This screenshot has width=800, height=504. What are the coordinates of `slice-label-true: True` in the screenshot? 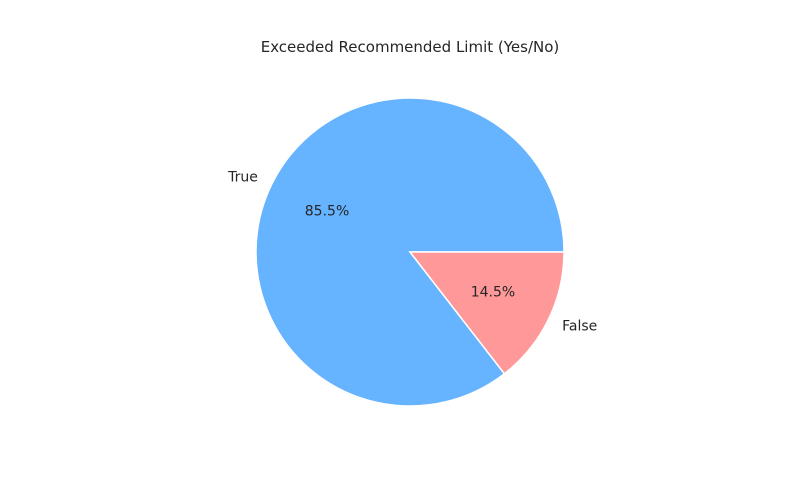 It's located at (242, 177).